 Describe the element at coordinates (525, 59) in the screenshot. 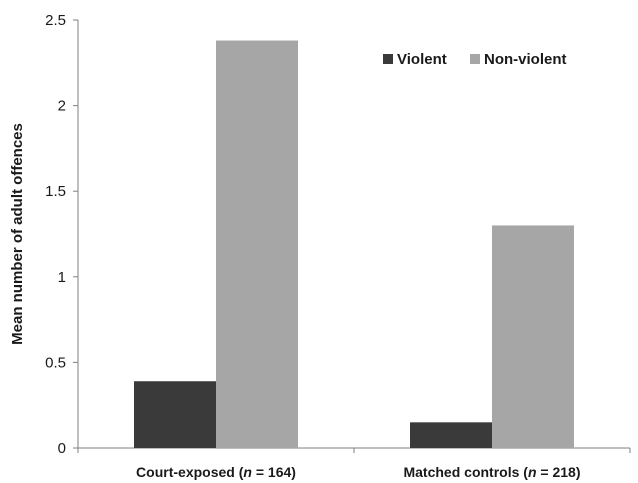

I see `legend-label: Non-violent` at that location.